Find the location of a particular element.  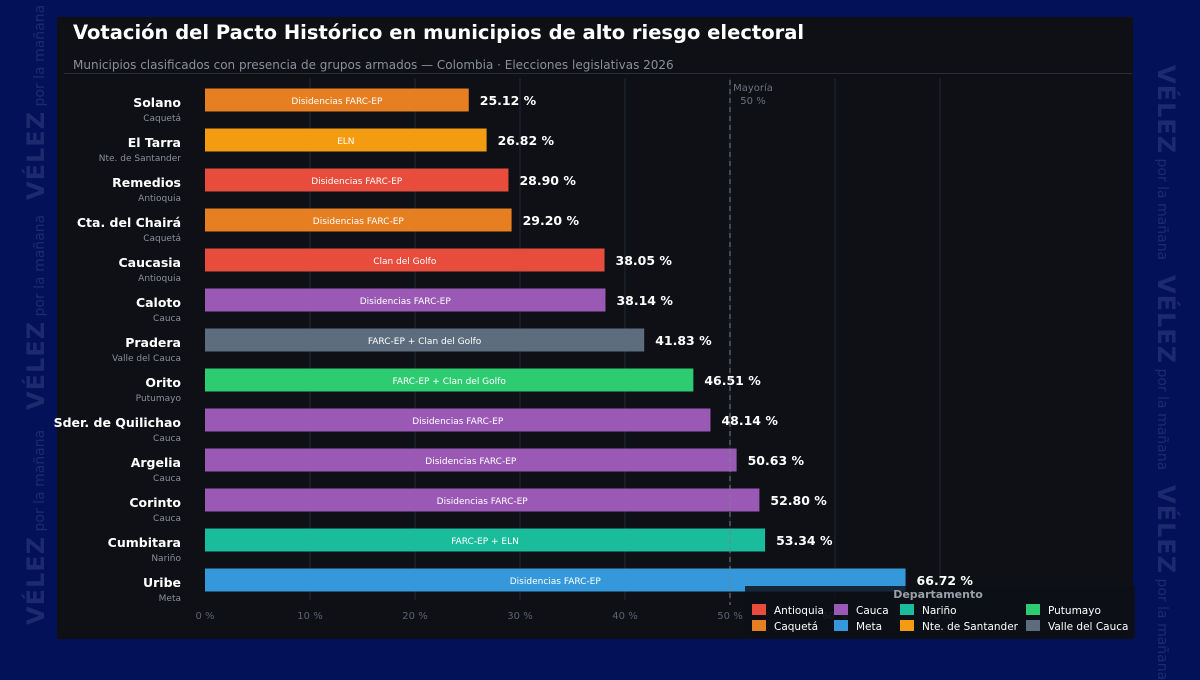

category-label: Solano is located at coordinates (157, 102).